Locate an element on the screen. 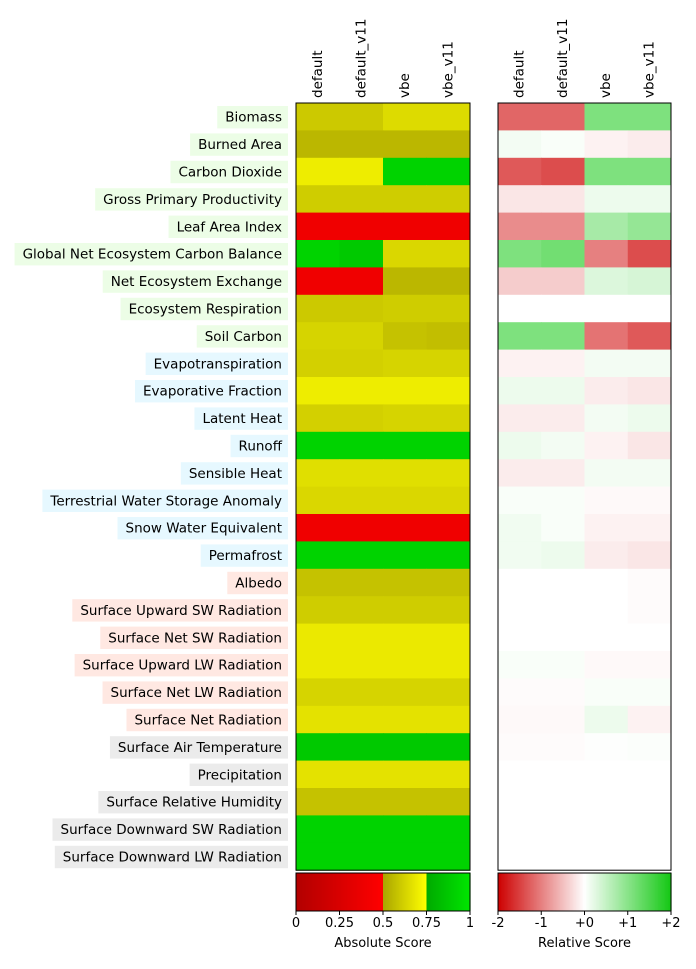  relative-cell-precipitation-default-v11 is located at coordinates (563, 774).